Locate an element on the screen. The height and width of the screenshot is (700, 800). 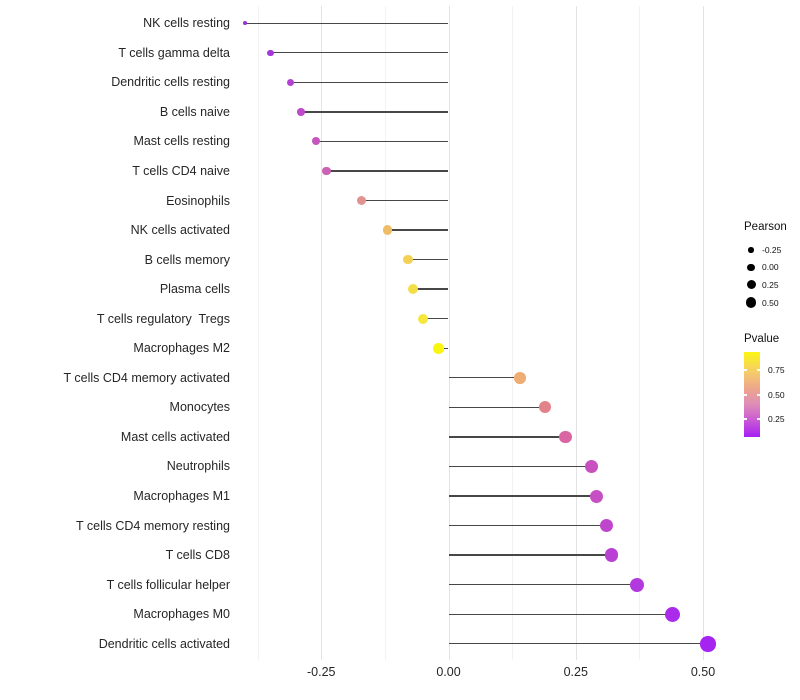
legend-pearson-item: 0.50 is located at coordinates (765, 303).